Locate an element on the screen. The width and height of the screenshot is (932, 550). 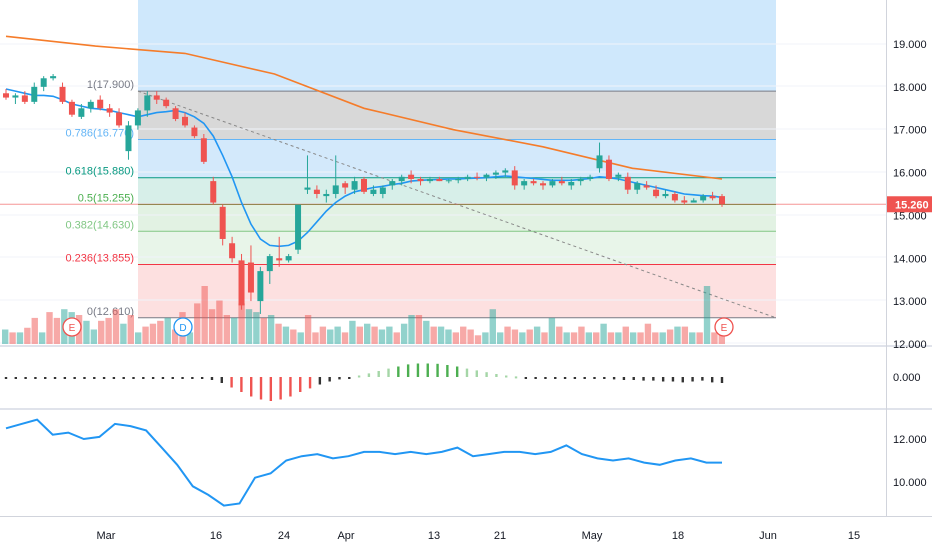
time-tick-0: Mar is located at coordinates (106, 536).